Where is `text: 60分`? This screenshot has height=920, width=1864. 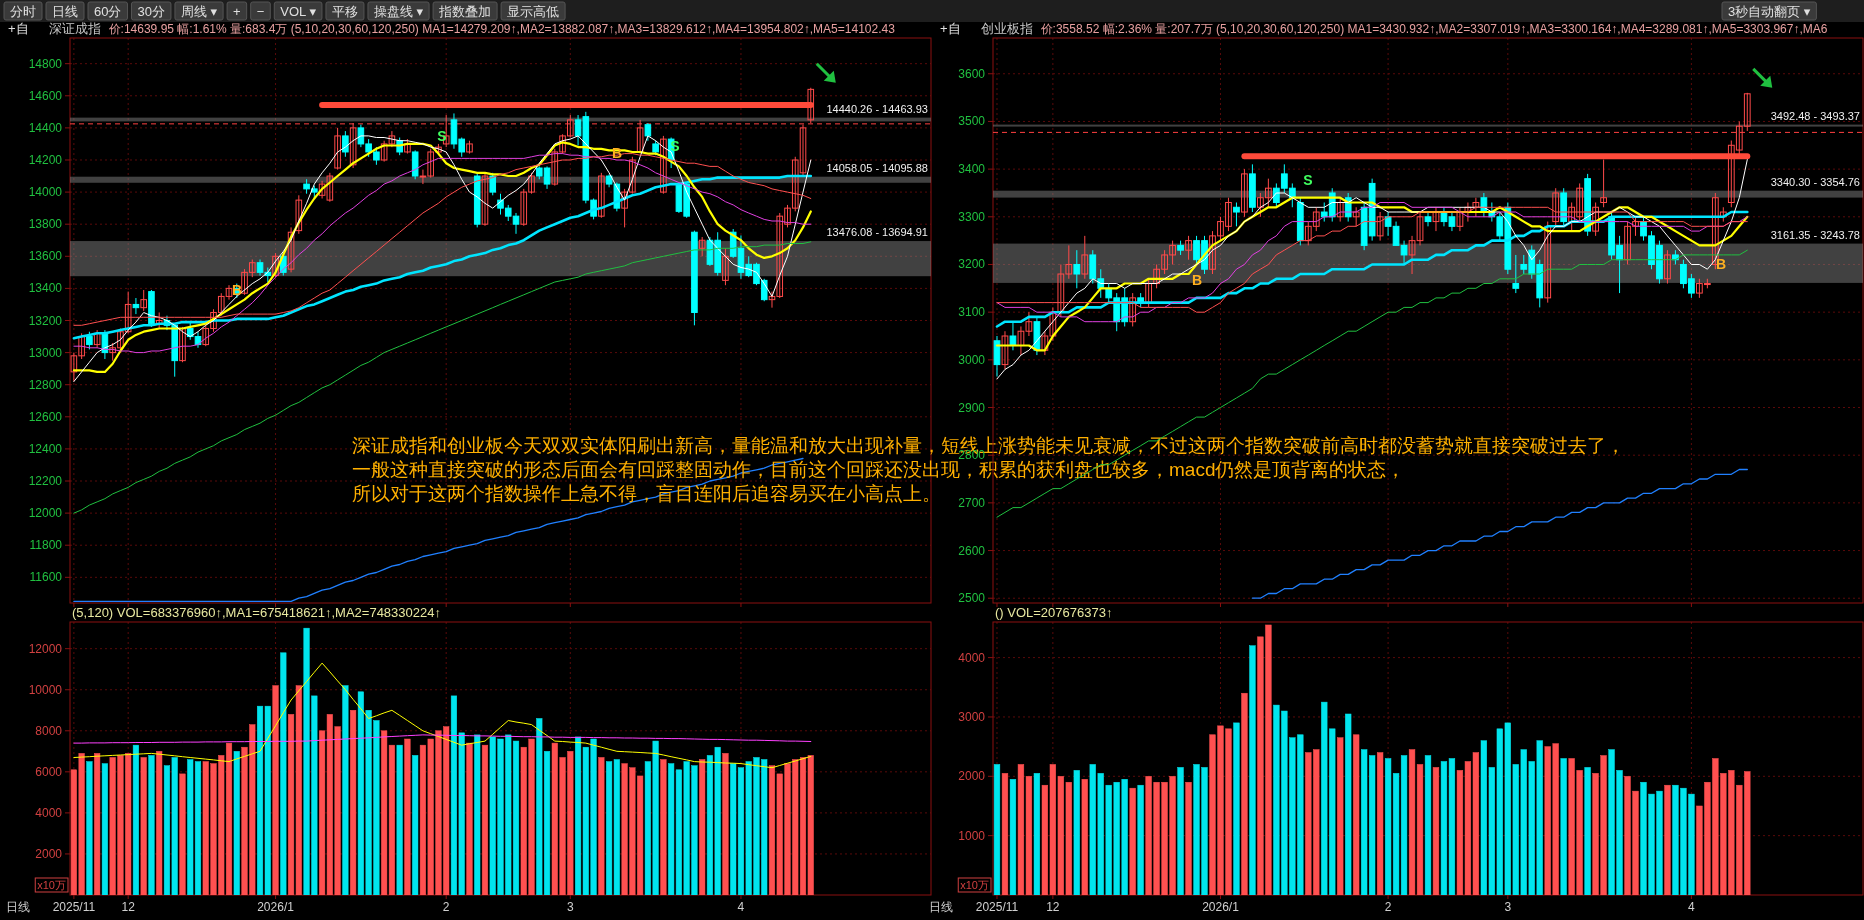 text: 60分 is located at coordinates (108, 11).